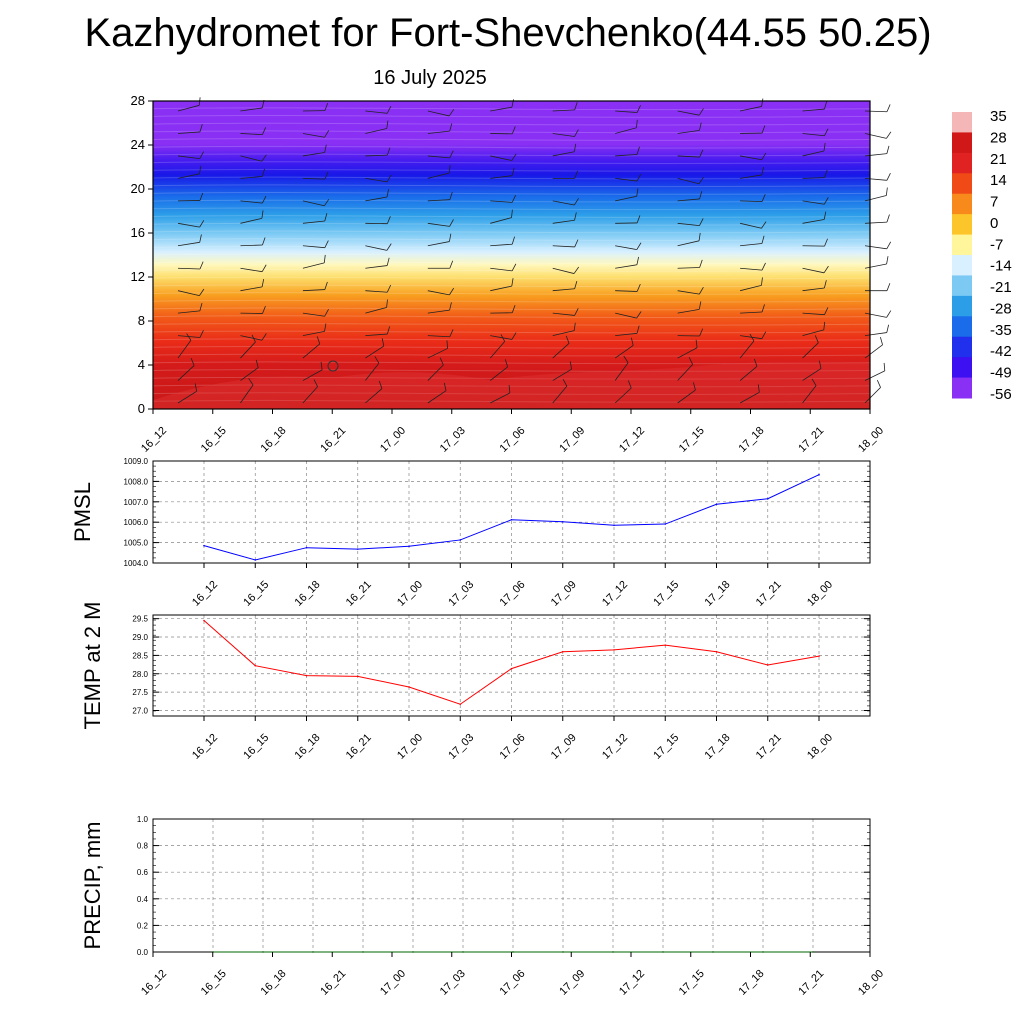 Image resolution: width=1024 pixels, height=1024 pixels. Describe the element at coordinates (136, 481) in the screenshot. I see `y-tick-label: 1008.0` at that location.